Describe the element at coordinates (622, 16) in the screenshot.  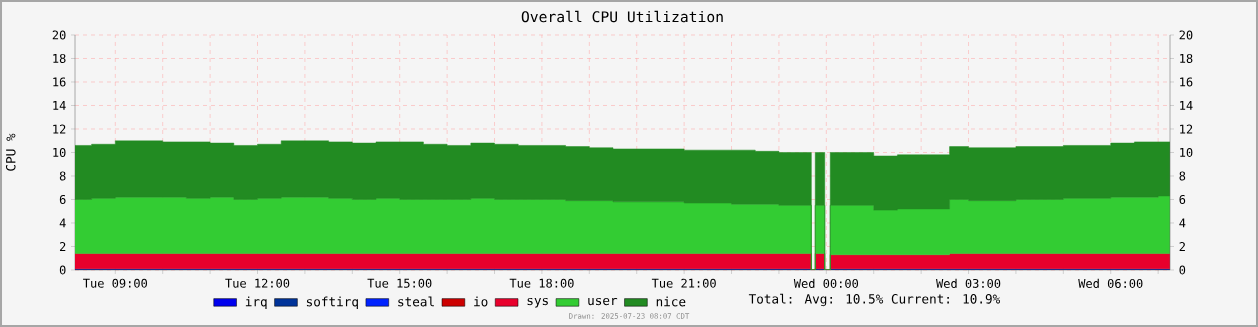
I see `chart-title: Overall CPU Utilization` at that location.